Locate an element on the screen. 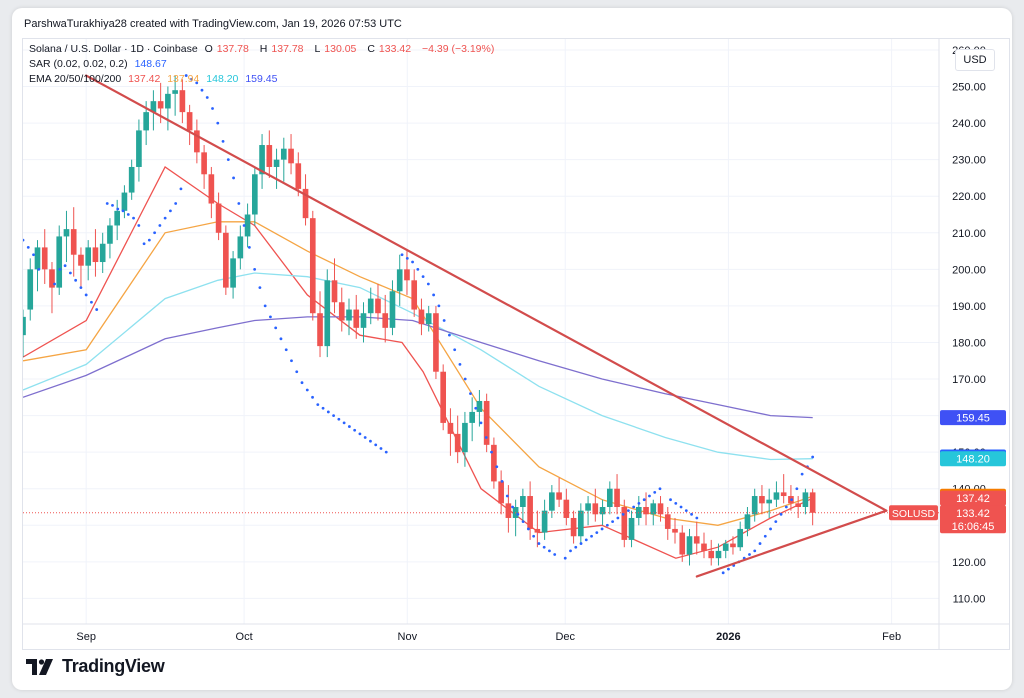  price-tag-label-4: 137.42 is located at coordinates (973, 499).